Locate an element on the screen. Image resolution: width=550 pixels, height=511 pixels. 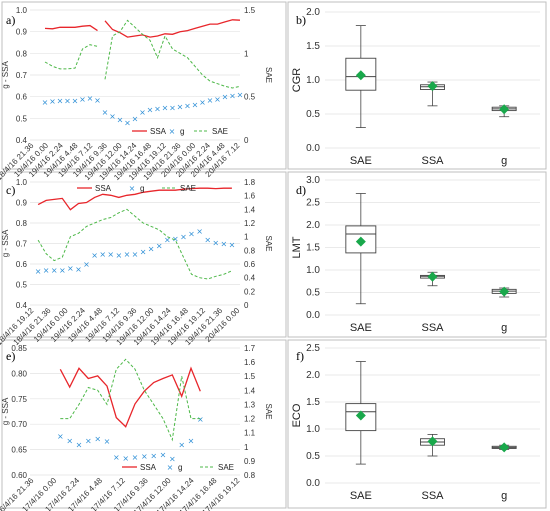
panel-label: b) is located at coordinates (301, 20).